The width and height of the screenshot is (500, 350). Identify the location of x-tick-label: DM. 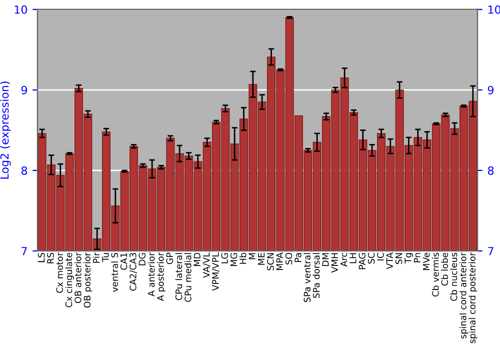
(325, 259).